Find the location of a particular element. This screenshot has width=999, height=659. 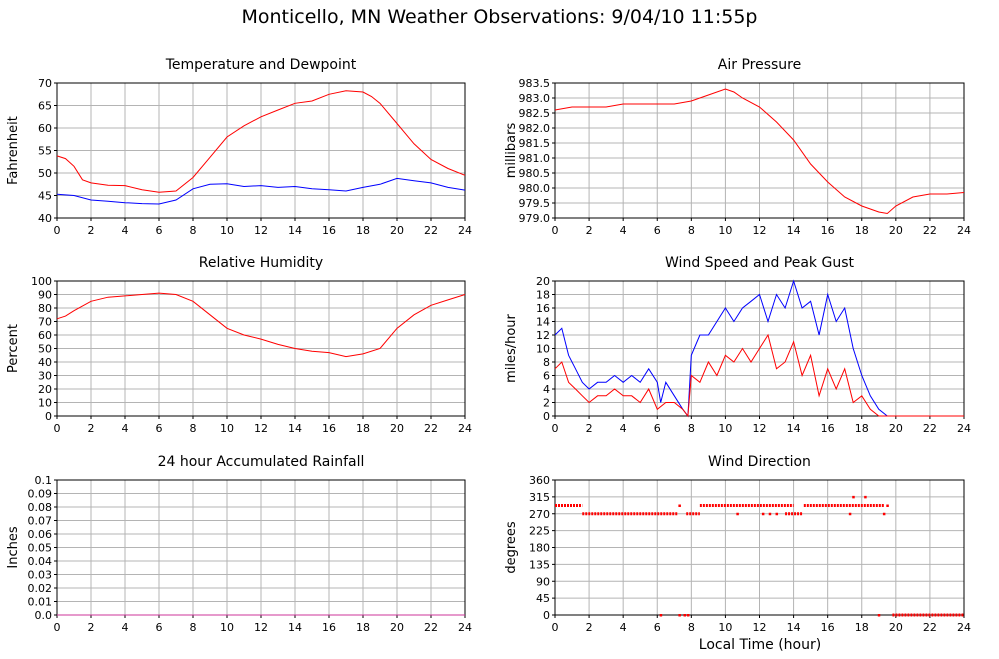

pressure-ytick-label: 983.0 is located at coordinates (535, 98).